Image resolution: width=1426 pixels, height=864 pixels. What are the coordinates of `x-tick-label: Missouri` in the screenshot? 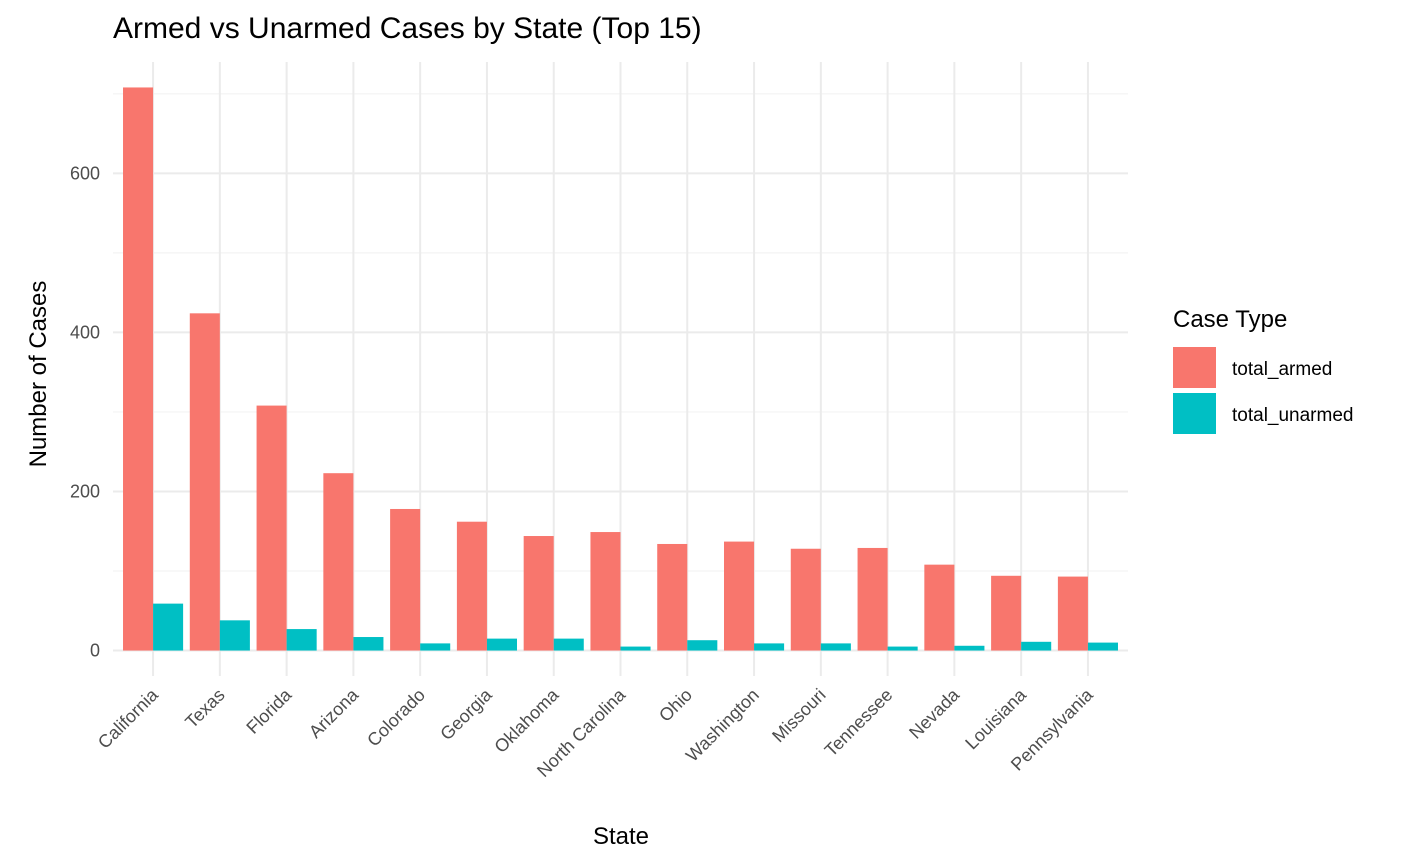 It's located at (799, 716).